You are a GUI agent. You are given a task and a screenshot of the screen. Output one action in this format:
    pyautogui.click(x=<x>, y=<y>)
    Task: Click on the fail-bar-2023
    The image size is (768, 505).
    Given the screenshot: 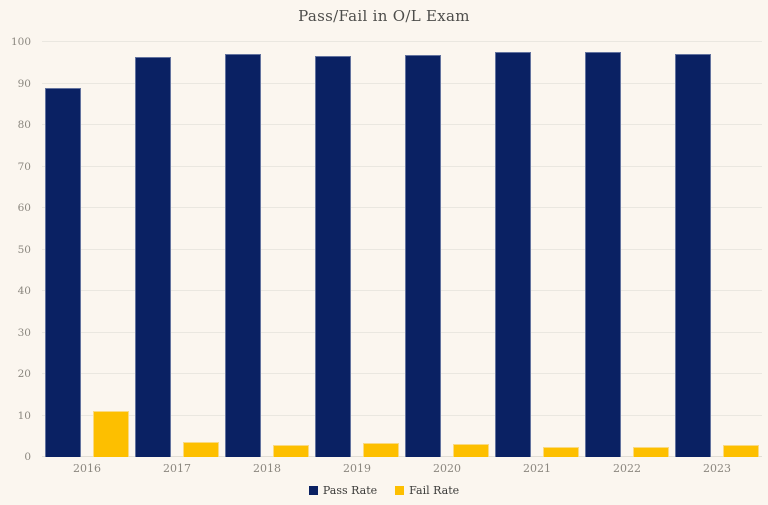 What is the action you would take?
    pyautogui.click(x=741, y=450)
    